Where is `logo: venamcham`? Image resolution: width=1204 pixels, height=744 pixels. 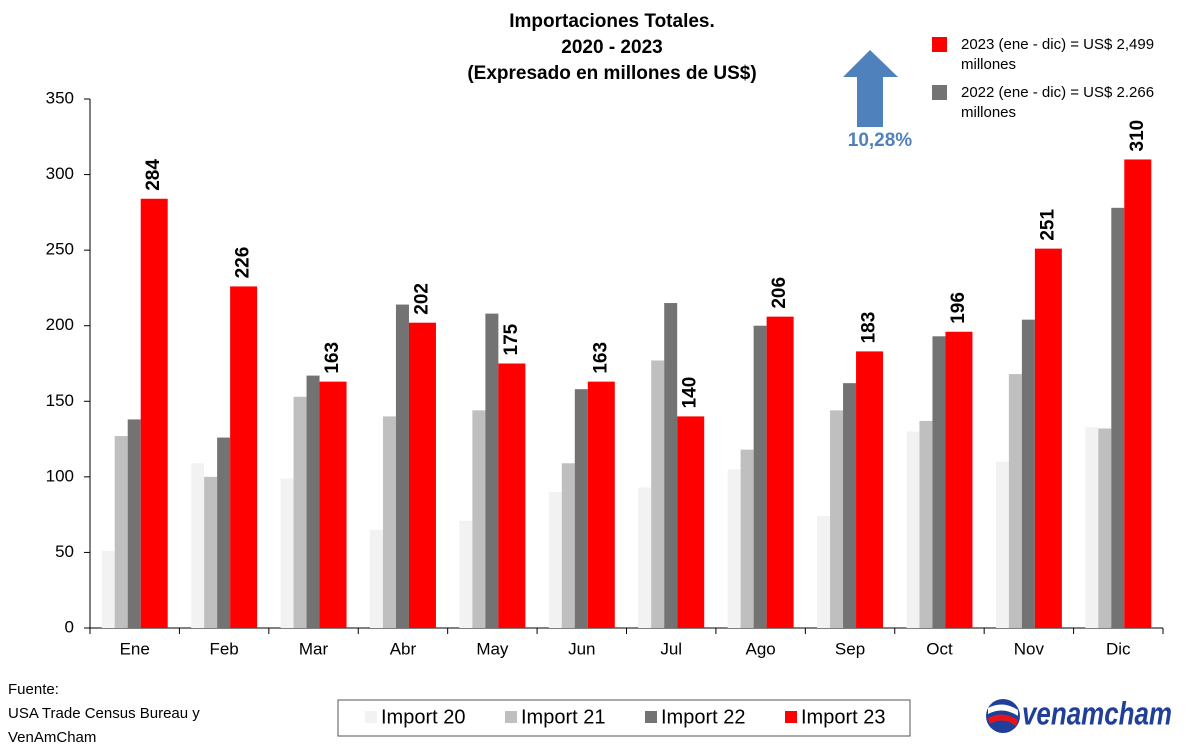 logo: venamcham is located at coordinates (1079, 714).